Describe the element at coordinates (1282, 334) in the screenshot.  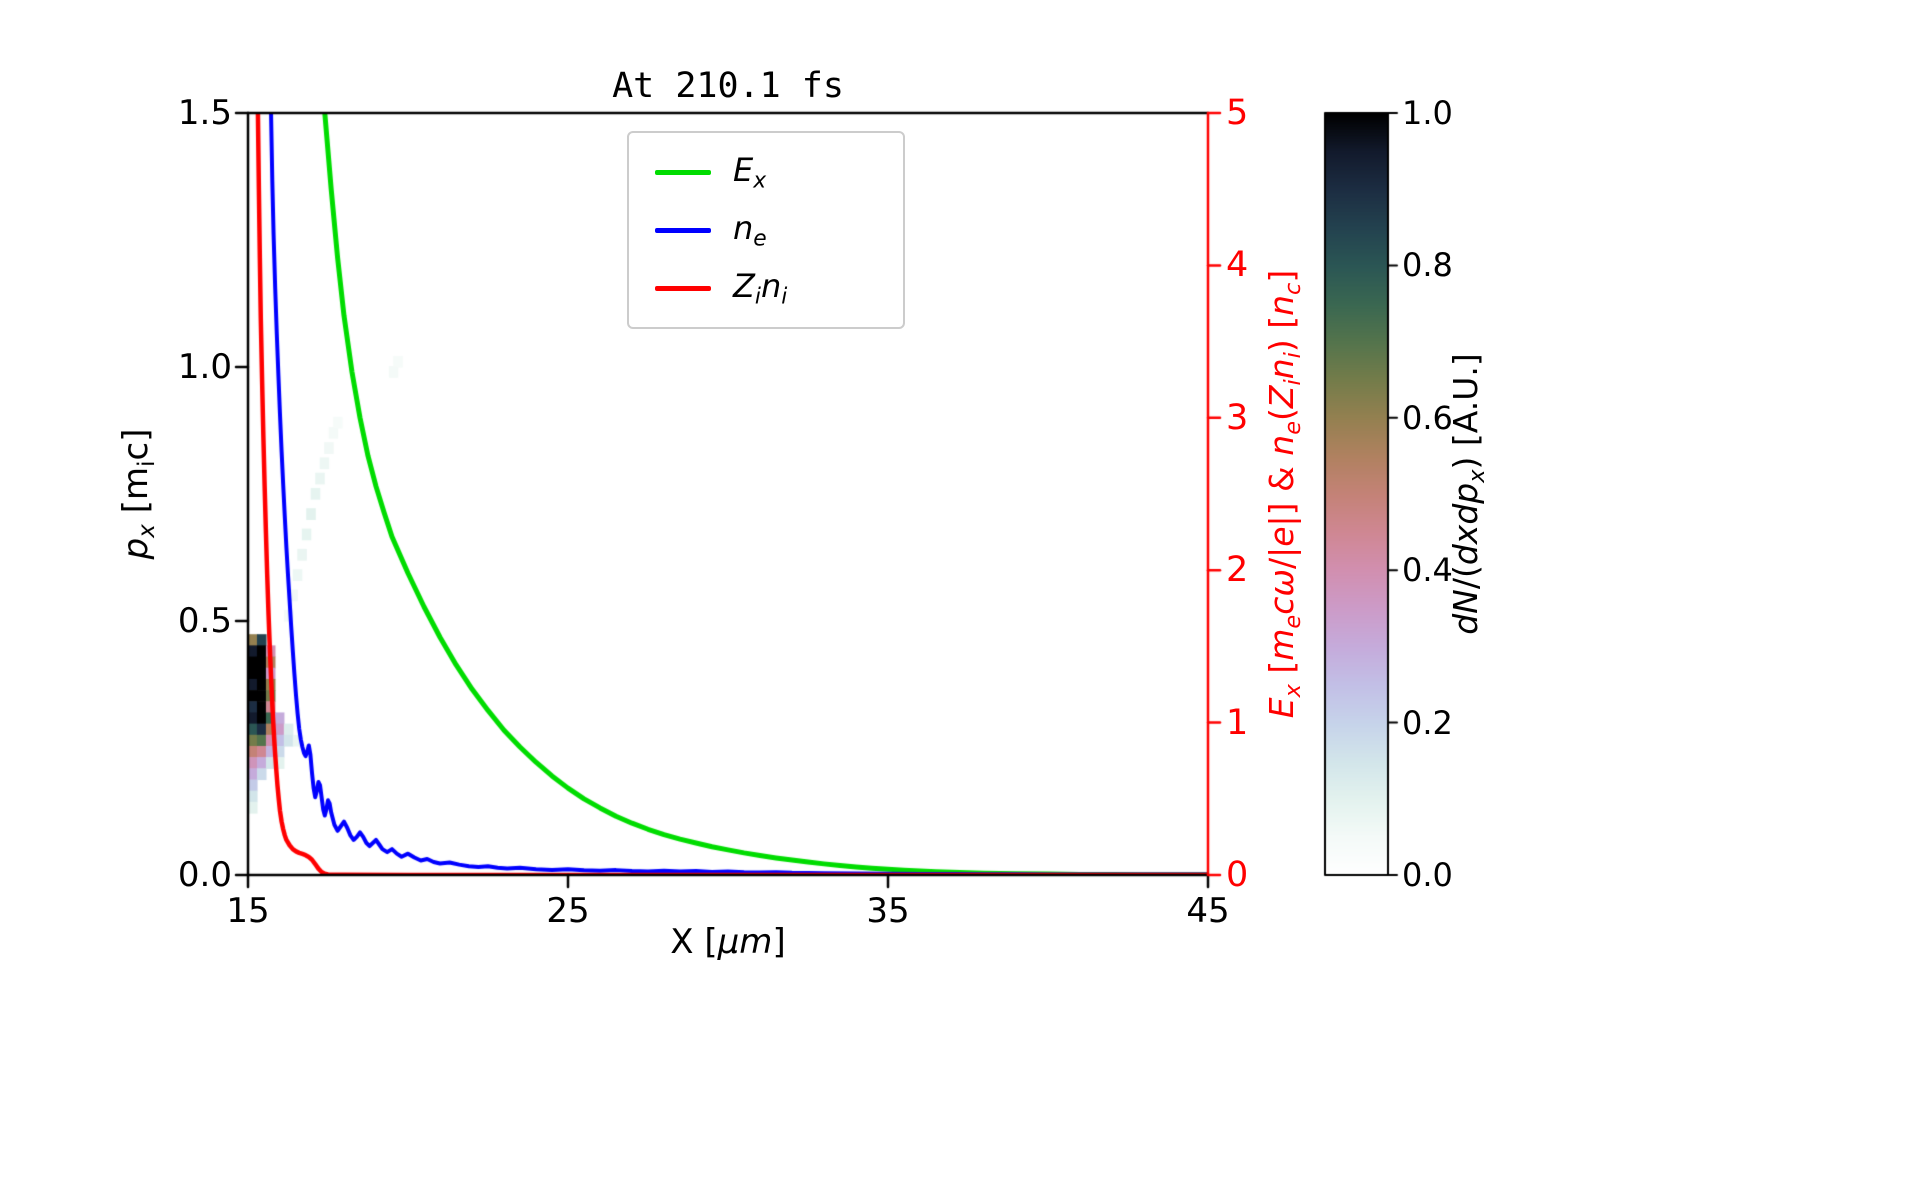
I see `label-segment: ) [` at that location.